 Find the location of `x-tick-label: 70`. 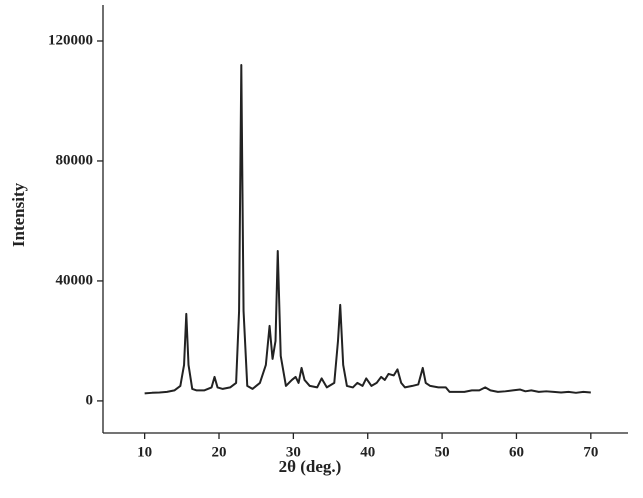

x-tick-label: 70 is located at coordinates (590, 452).